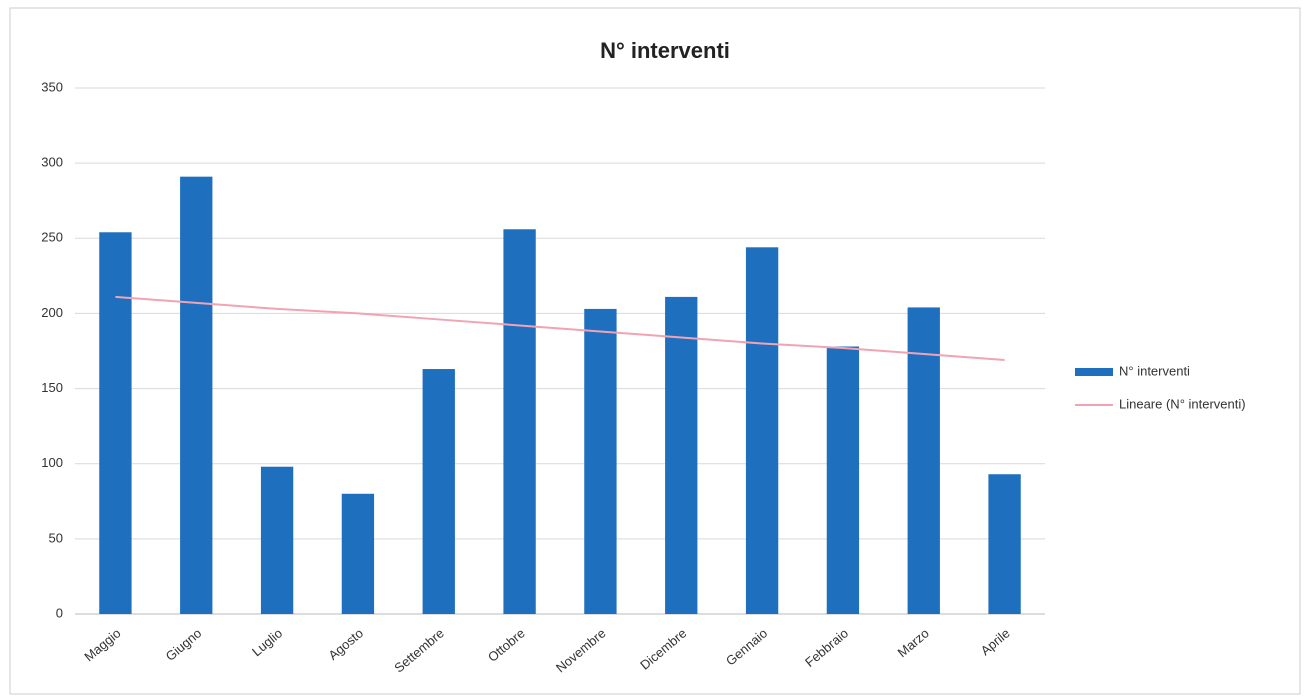 Image resolution: width=1306 pixels, height=700 pixels. I want to click on y-tick-label: 300, so click(52, 162).